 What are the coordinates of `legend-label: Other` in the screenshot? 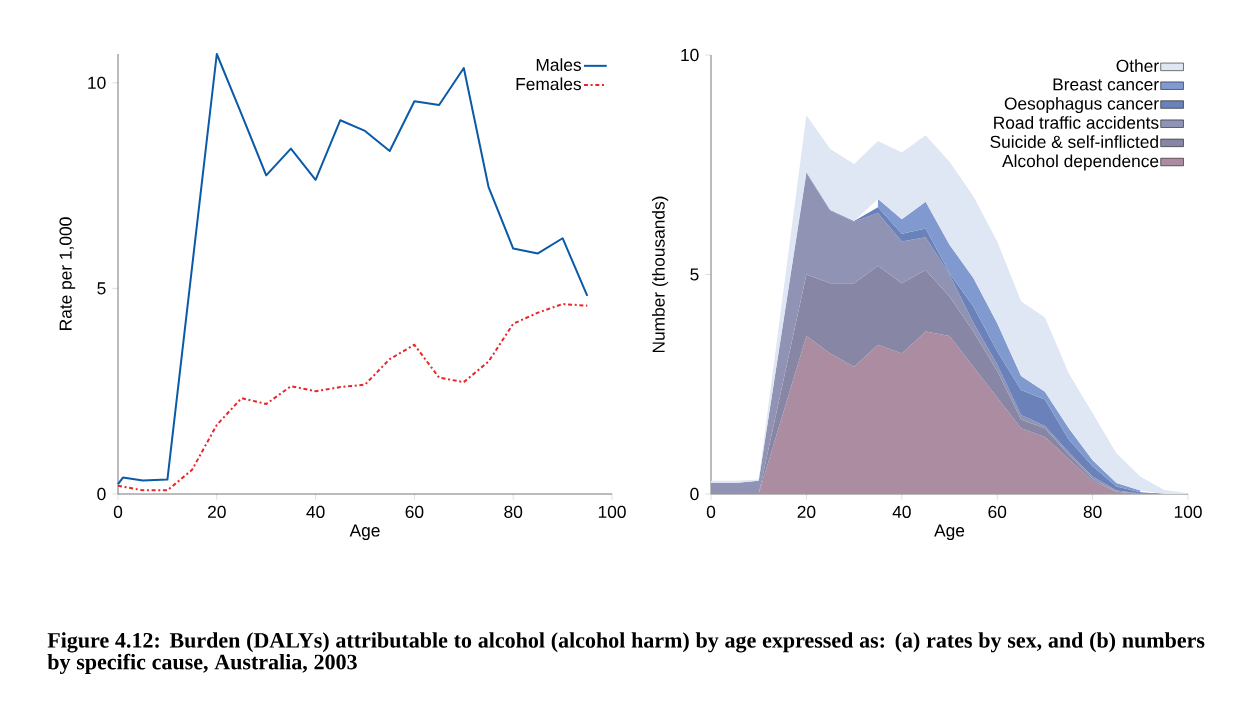 It's located at (1137, 65).